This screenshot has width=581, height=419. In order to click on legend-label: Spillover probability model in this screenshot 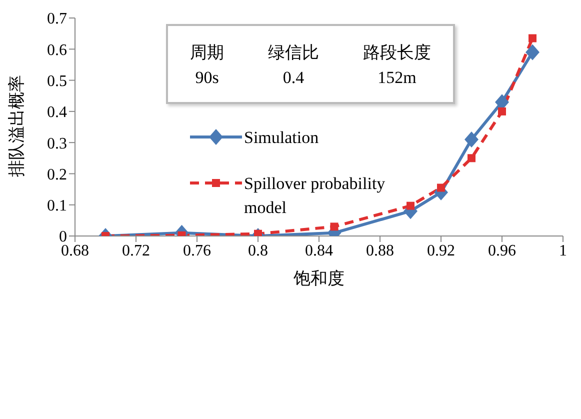, I will do `click(315, 196)`.